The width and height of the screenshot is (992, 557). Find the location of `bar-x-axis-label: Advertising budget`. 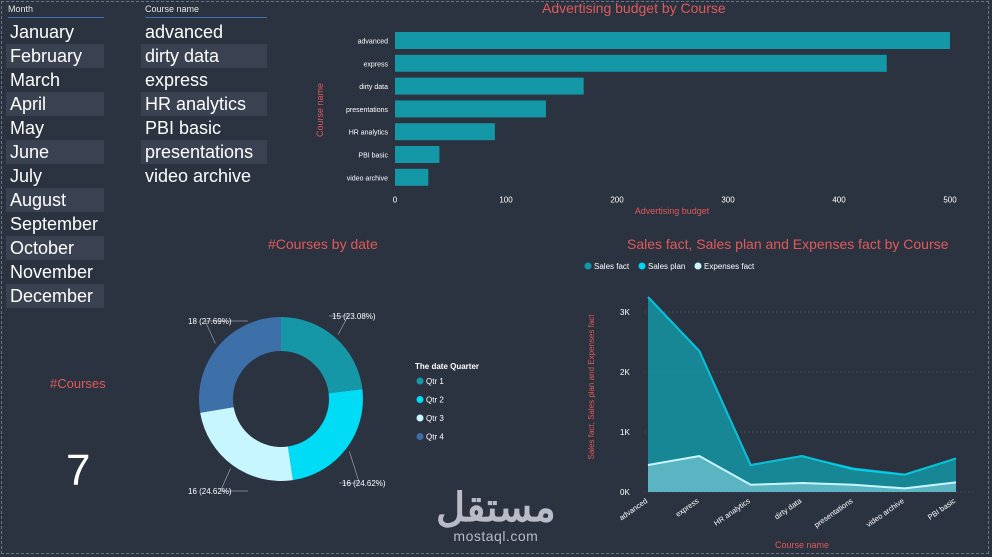

bar-x-axis-label: Advertising budget is located at coordinates (672, 211).